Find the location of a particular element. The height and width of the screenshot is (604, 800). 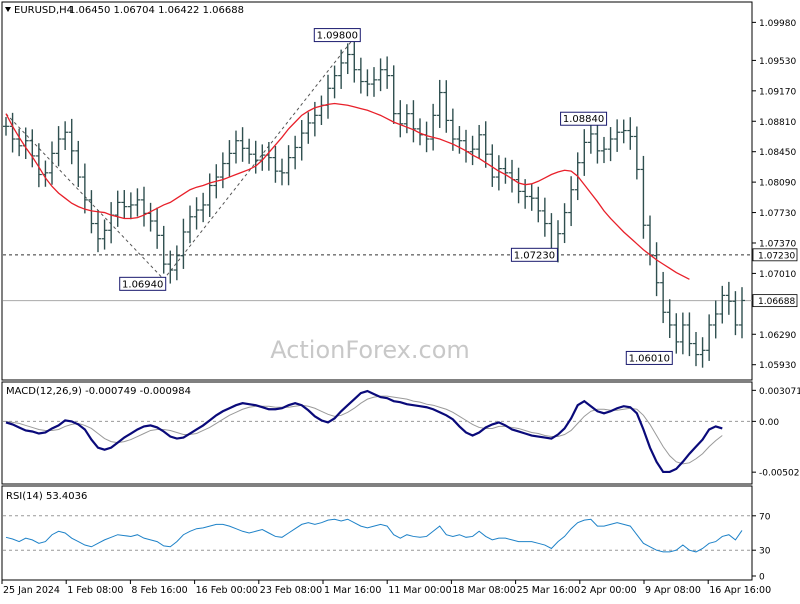

watermark: ActionForex.com is located at coordinates (370, 350).